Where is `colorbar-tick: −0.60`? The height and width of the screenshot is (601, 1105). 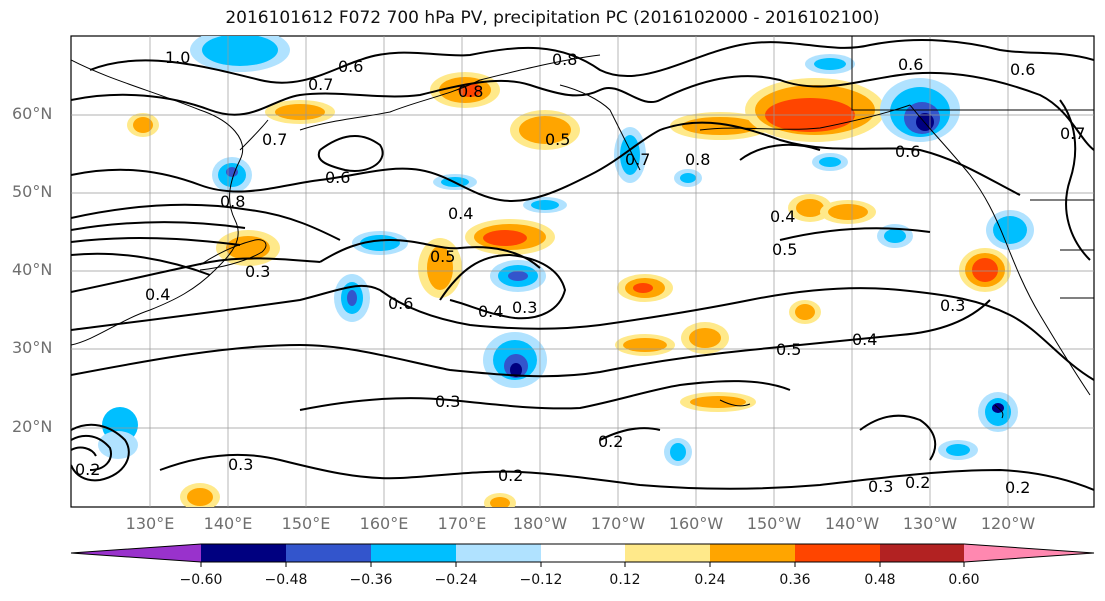
colorbar-tick: −0.60 is located at coordinates (201, 580).